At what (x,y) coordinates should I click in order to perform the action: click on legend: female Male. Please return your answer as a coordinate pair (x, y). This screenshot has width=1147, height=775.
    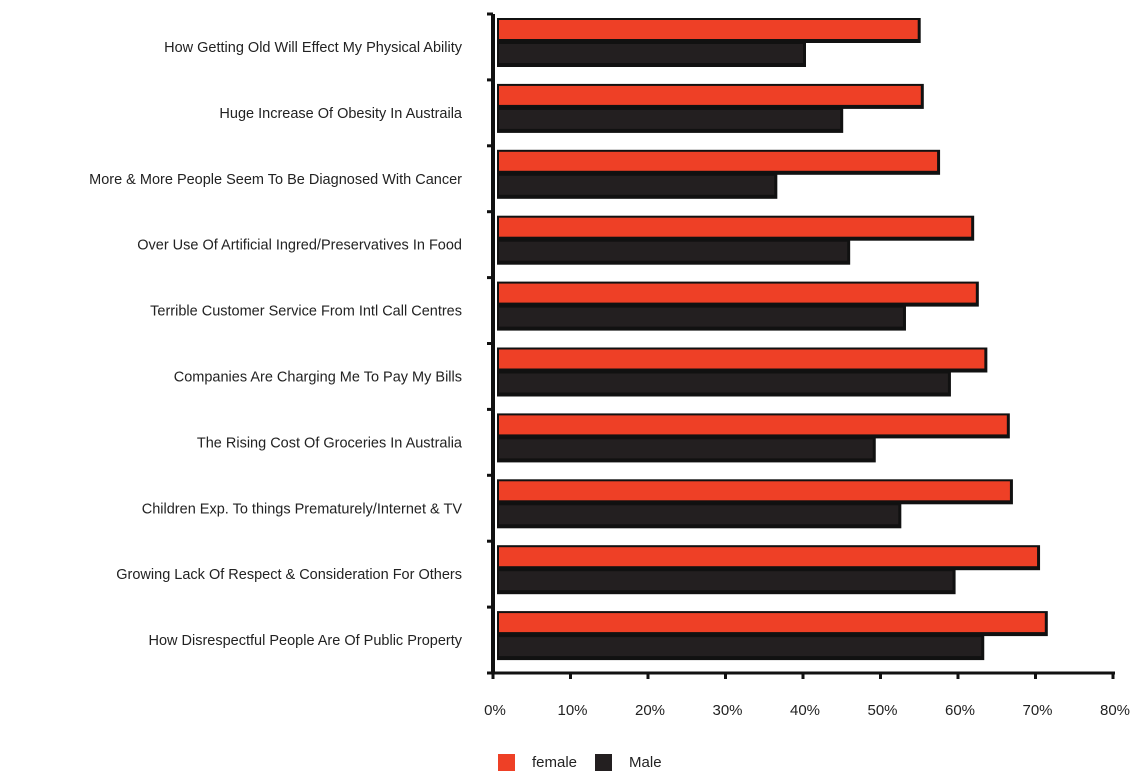
    Looking at the image, I should click on (589, 762).